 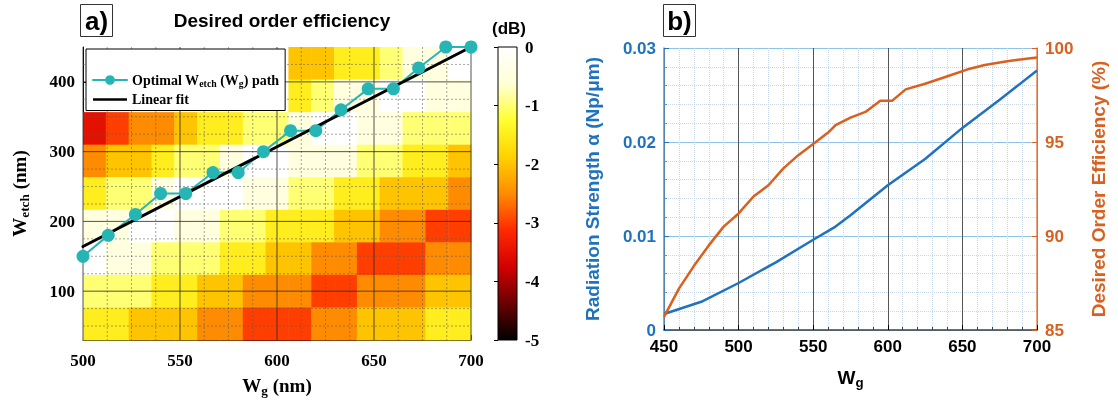 I want to click on y-axis-title: Radiation Strength α (Np/μm), so click(x=592, y=189).